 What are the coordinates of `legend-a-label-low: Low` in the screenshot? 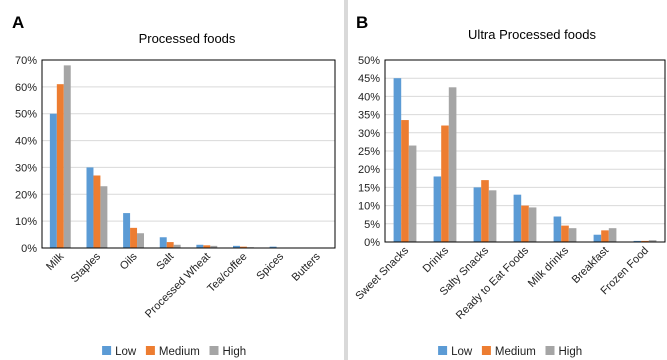 It's located at (126, 352).